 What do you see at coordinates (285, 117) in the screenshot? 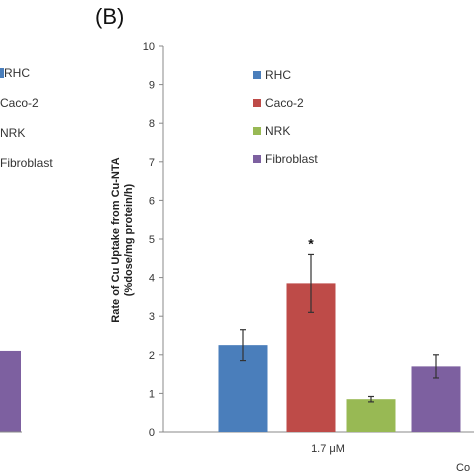
I see `legend: RHC Caco-2 NRK Fibroblast` at bounding box center [285, 117].